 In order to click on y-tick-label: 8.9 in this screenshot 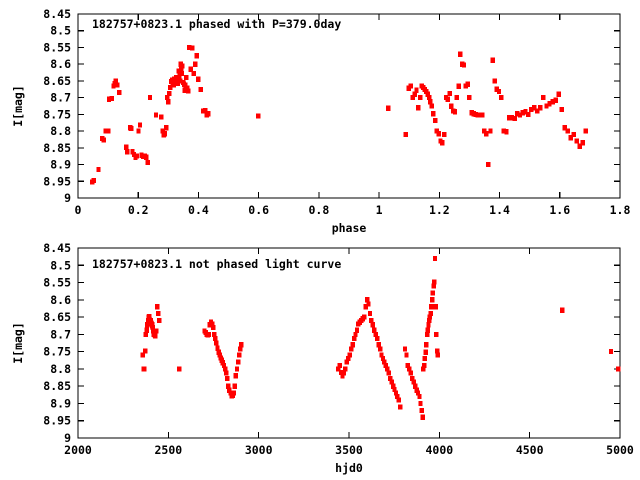, I will do `click(60, 403)`.